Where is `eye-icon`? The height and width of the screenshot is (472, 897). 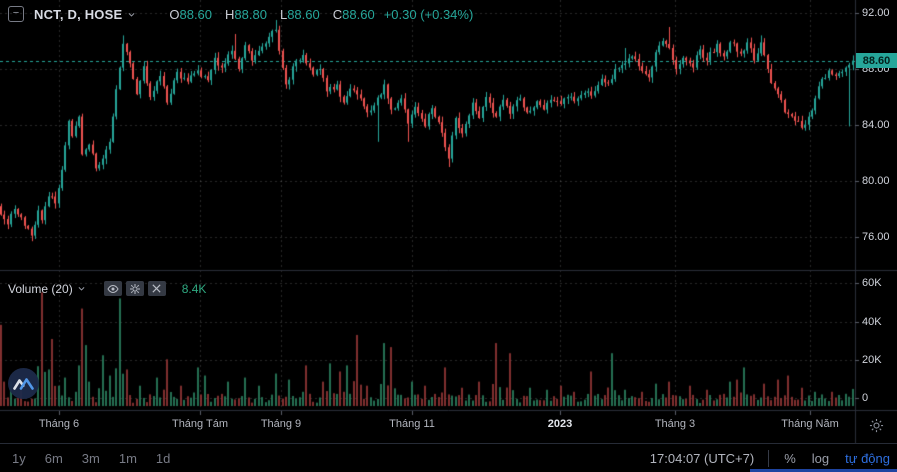 eye-icon is located at coordinates (112, 288).